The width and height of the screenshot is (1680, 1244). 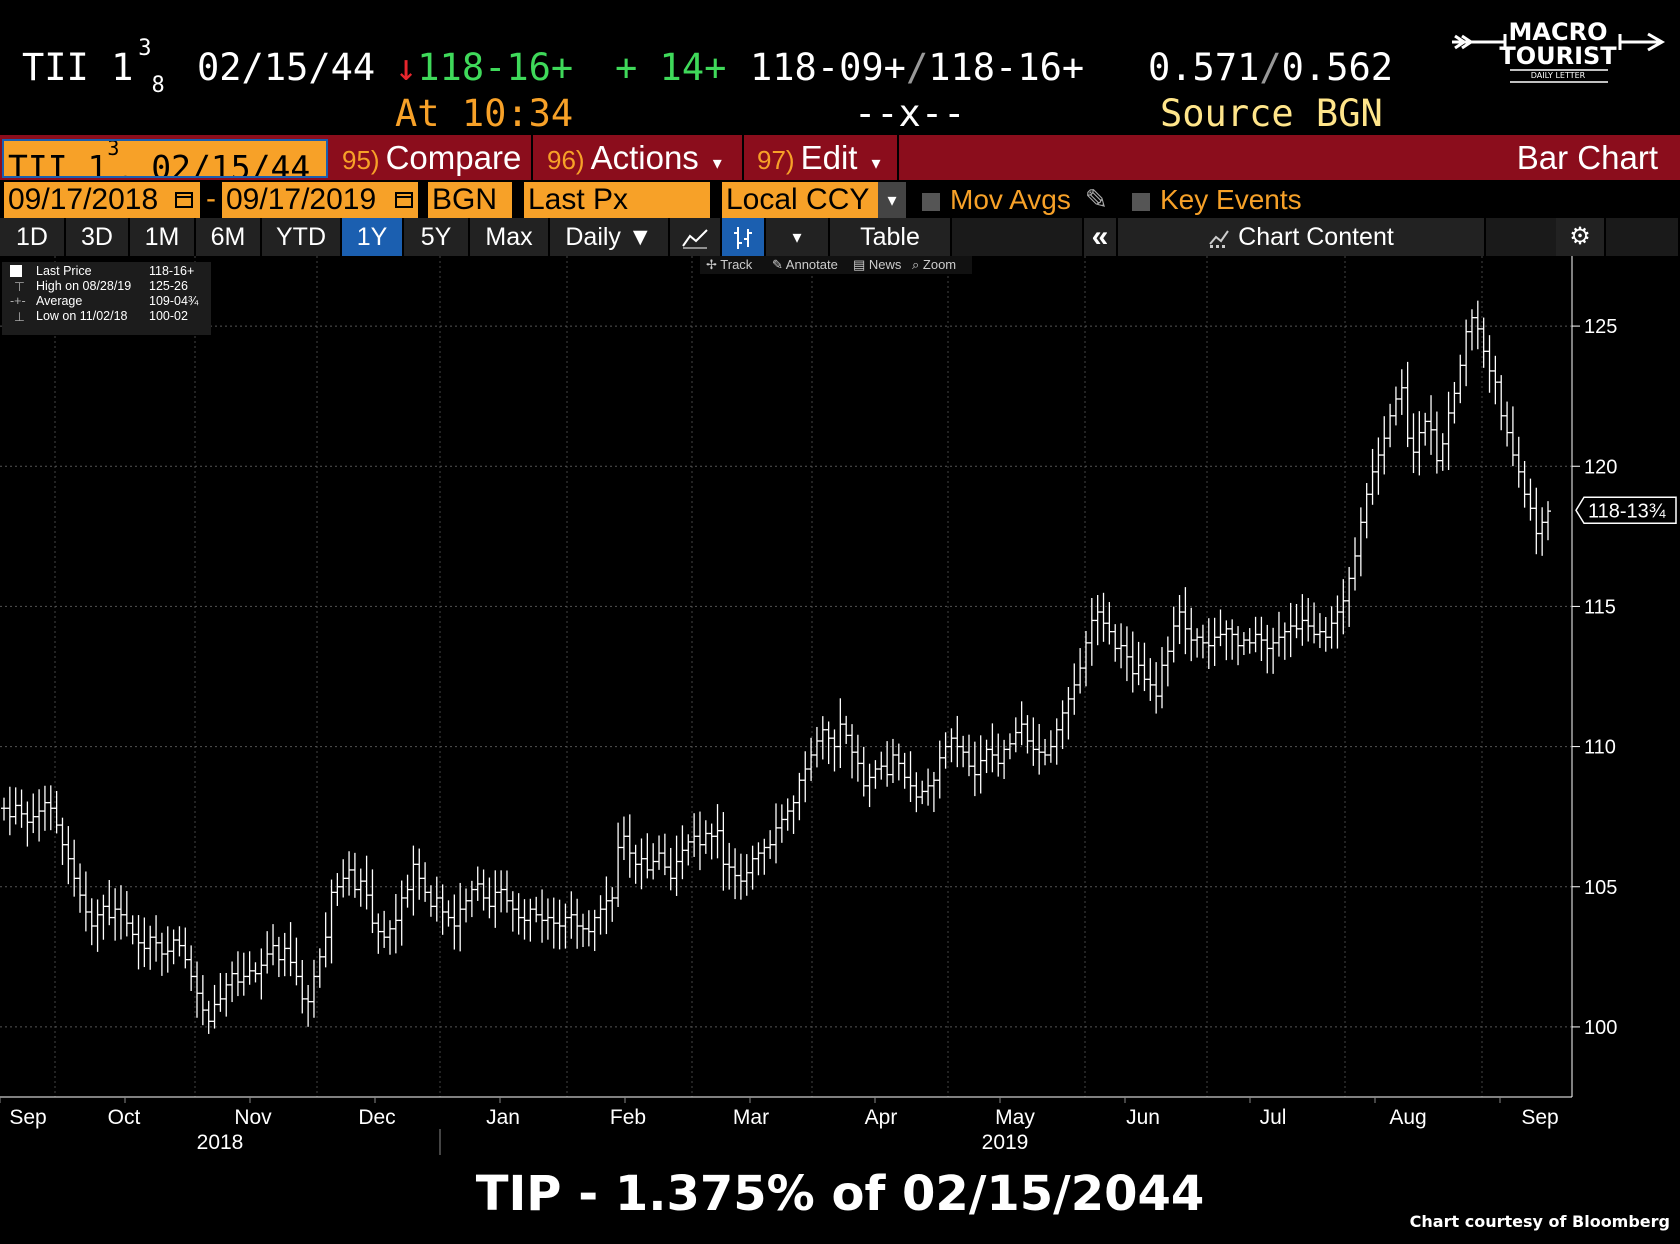 I want to click on key-events-toggle: Key Events, so click(x=1217, y=200).